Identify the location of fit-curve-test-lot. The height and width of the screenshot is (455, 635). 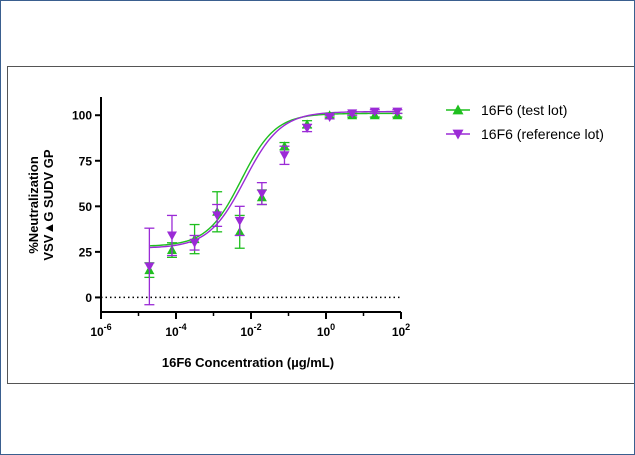
(273, 179).